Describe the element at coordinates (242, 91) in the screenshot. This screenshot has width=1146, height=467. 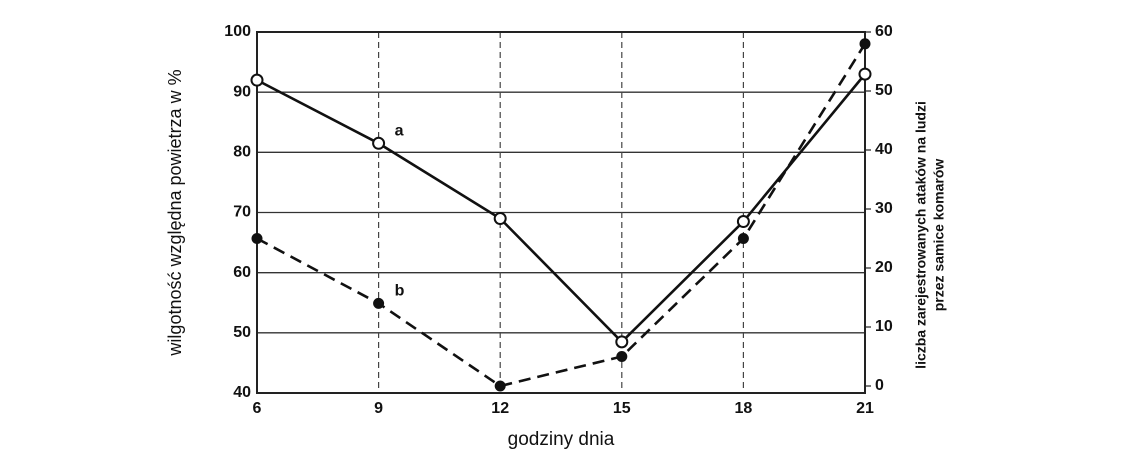
I see `y-tick-label: 90` at that location.